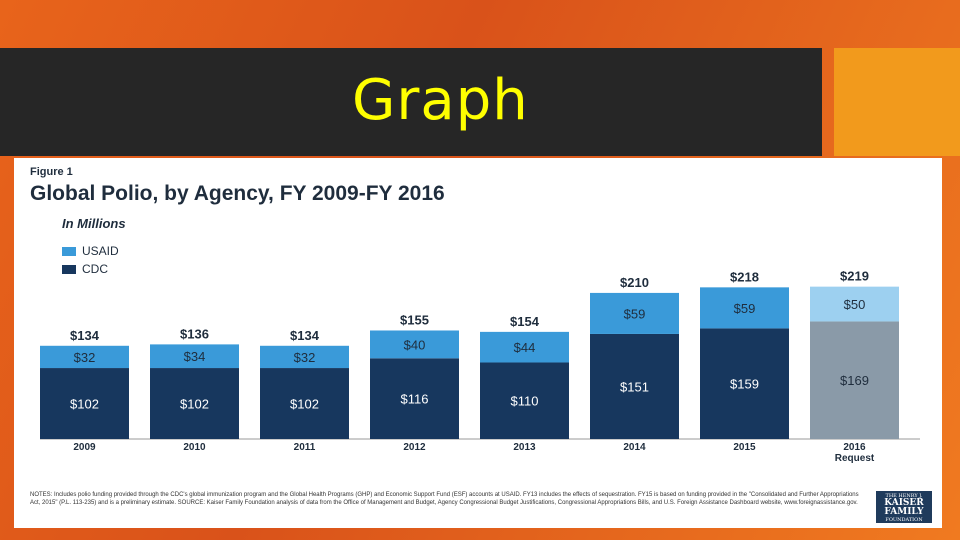 This screenshot has width=960, height=540. I want to click on data-label-usaid: $50, so click(855, 304).